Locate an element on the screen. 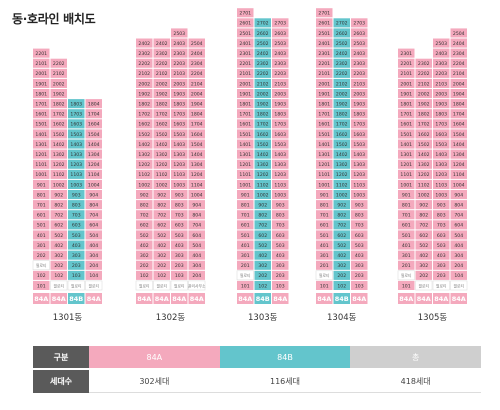  unit-label: 1904 is located at coordinates (459, 94).